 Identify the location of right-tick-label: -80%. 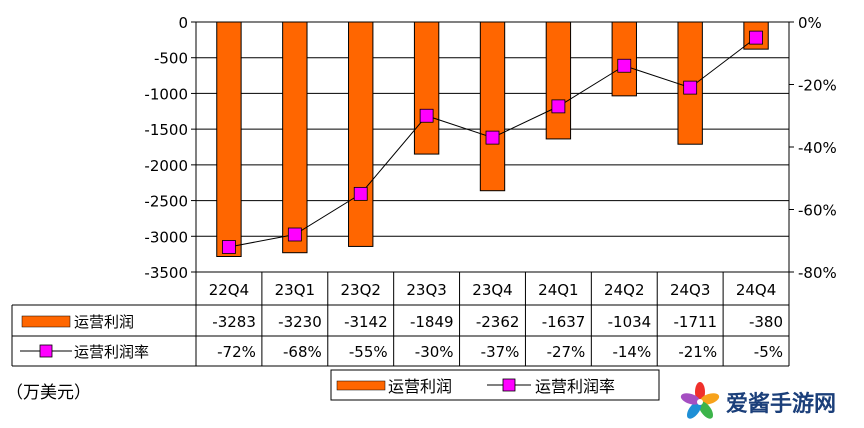
(817, 273).